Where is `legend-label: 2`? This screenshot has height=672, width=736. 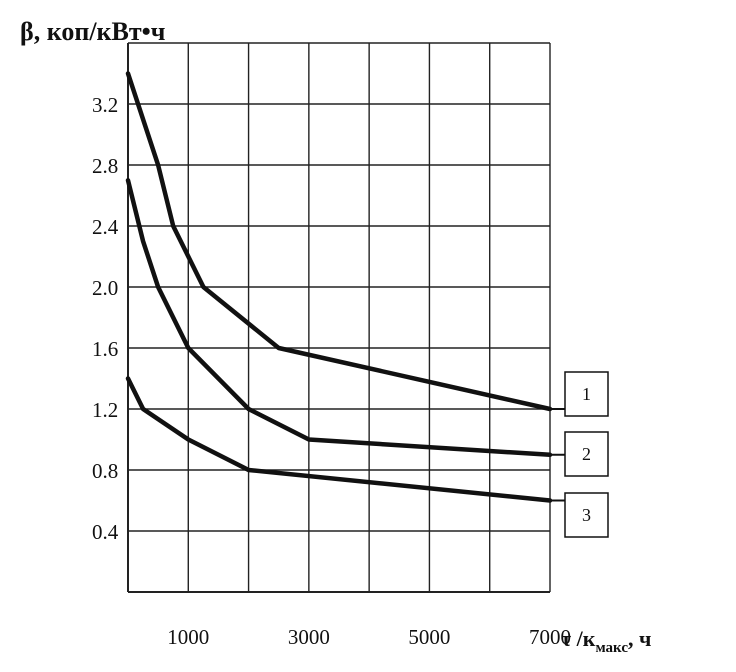 legend-label: 2 is located at coordinates (586, 454).